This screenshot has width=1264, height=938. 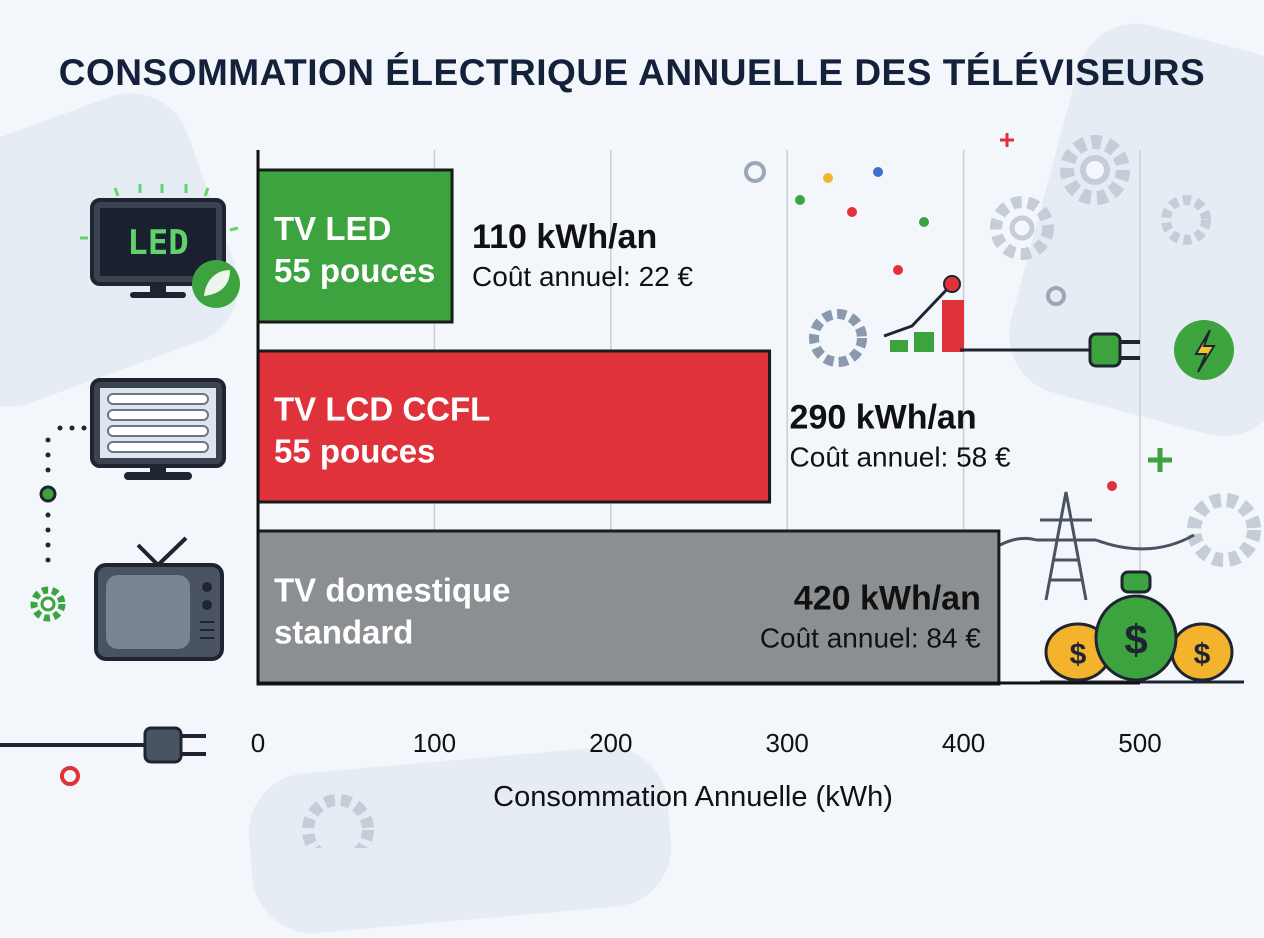 I want to click on led-screen-text: LED, so click(x=157, y=243).